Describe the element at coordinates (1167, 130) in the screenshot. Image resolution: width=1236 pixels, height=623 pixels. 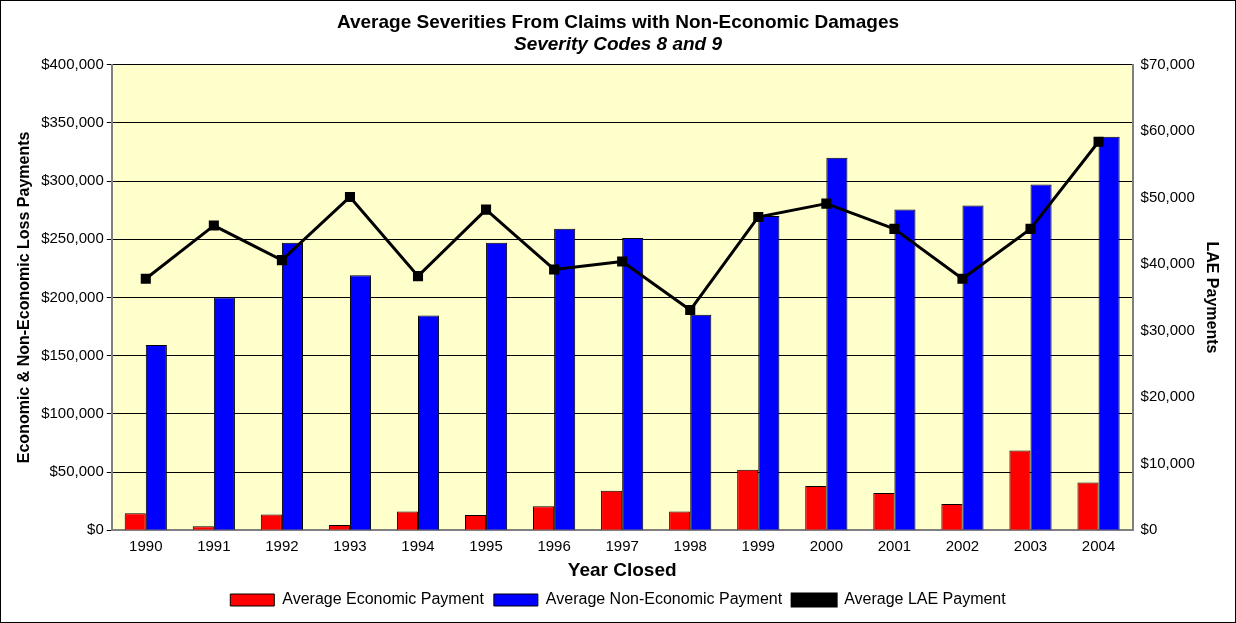
I see `y2-tick-label: $60,000` at that location.